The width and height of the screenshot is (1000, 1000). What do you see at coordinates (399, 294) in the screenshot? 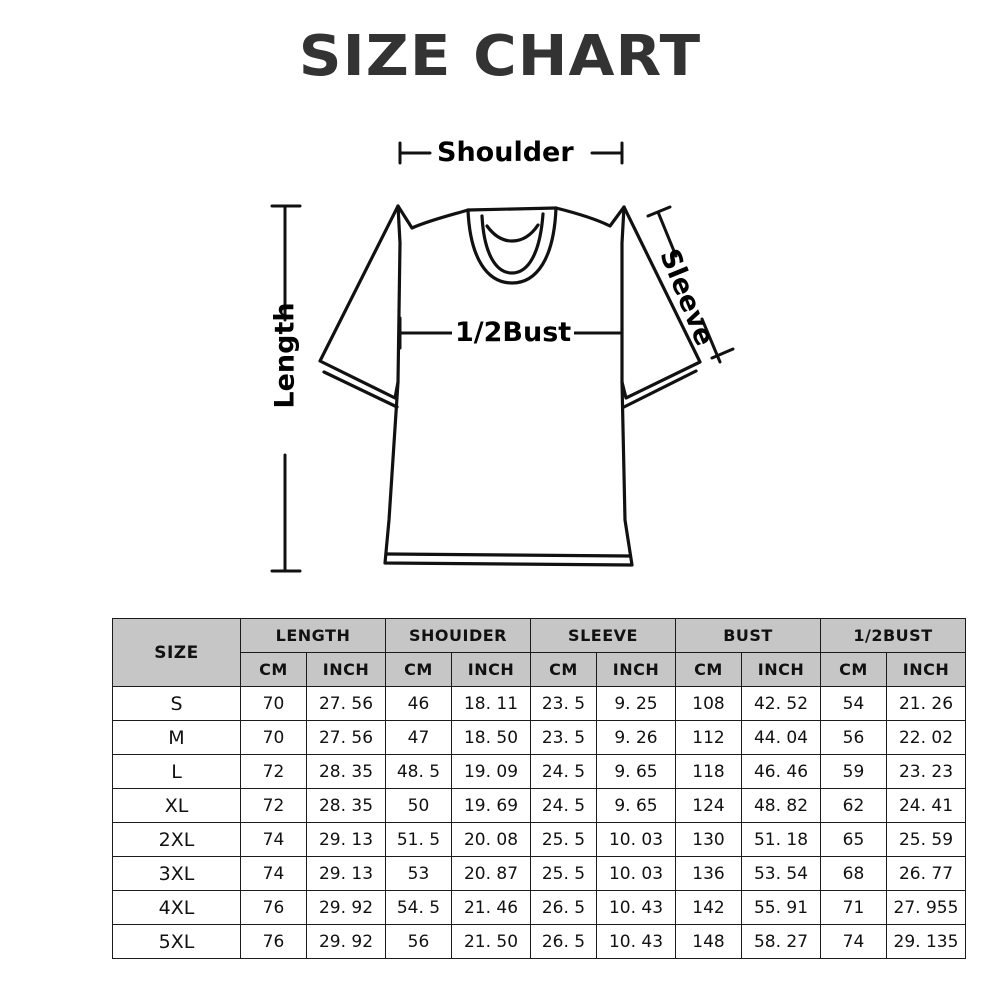
I see `left-armhole-seam` at bounding box center [399, 294].